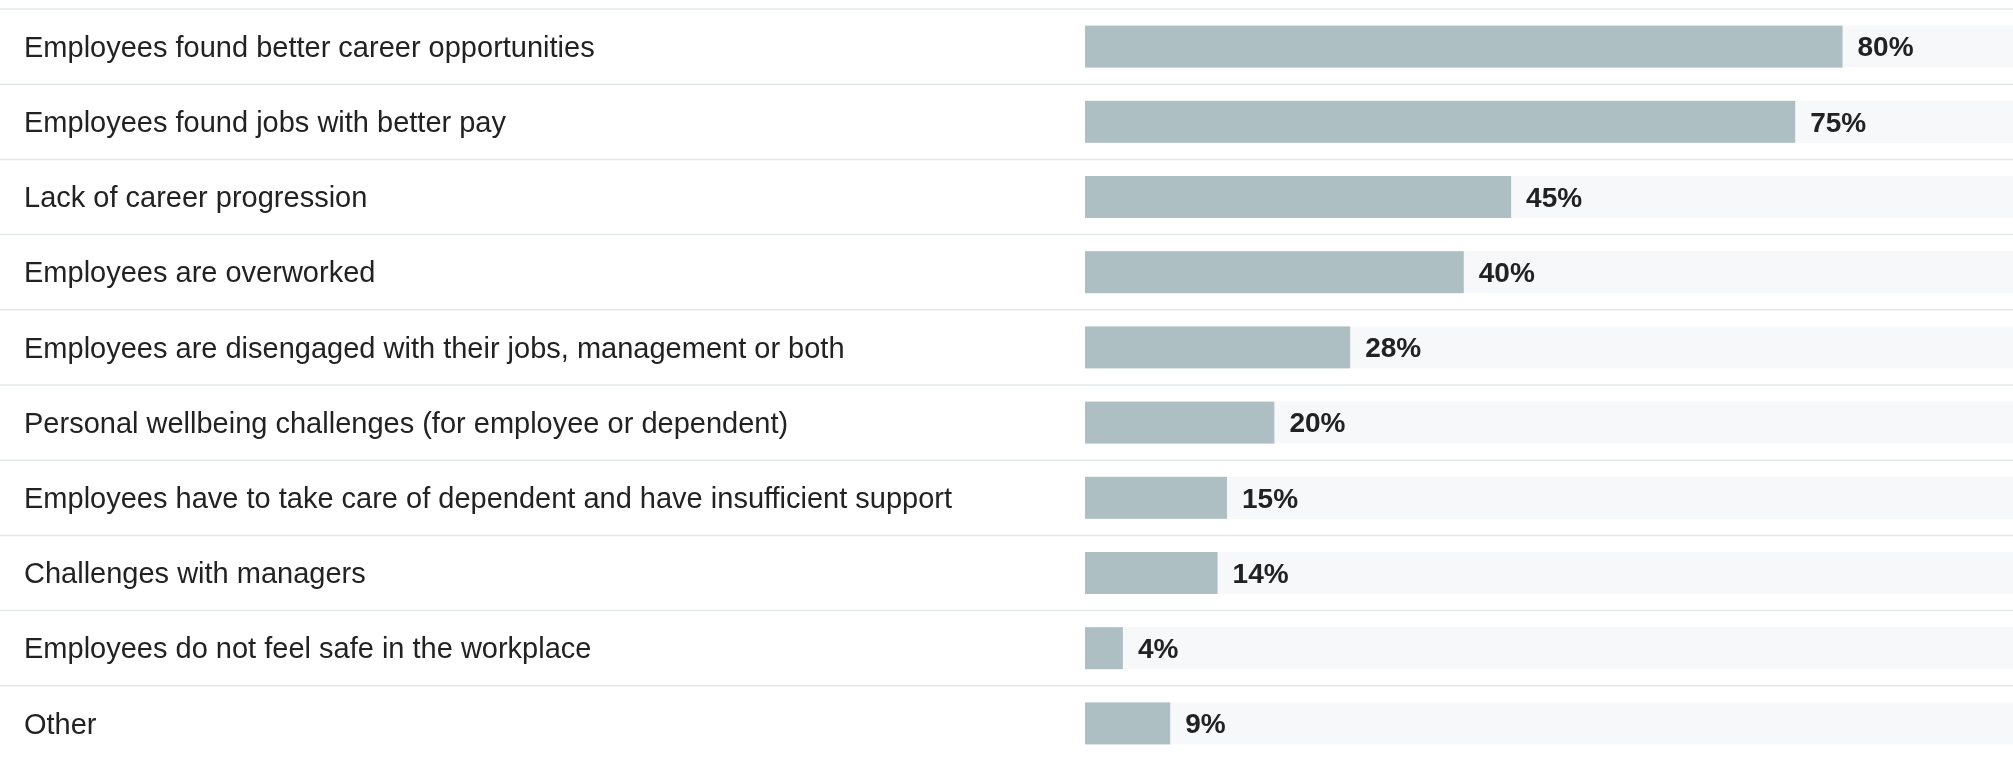  What do you see at coordinates (60, 723) in the screenshot?
I see `y-tick-label: Other` at bounding box center [60, 723].